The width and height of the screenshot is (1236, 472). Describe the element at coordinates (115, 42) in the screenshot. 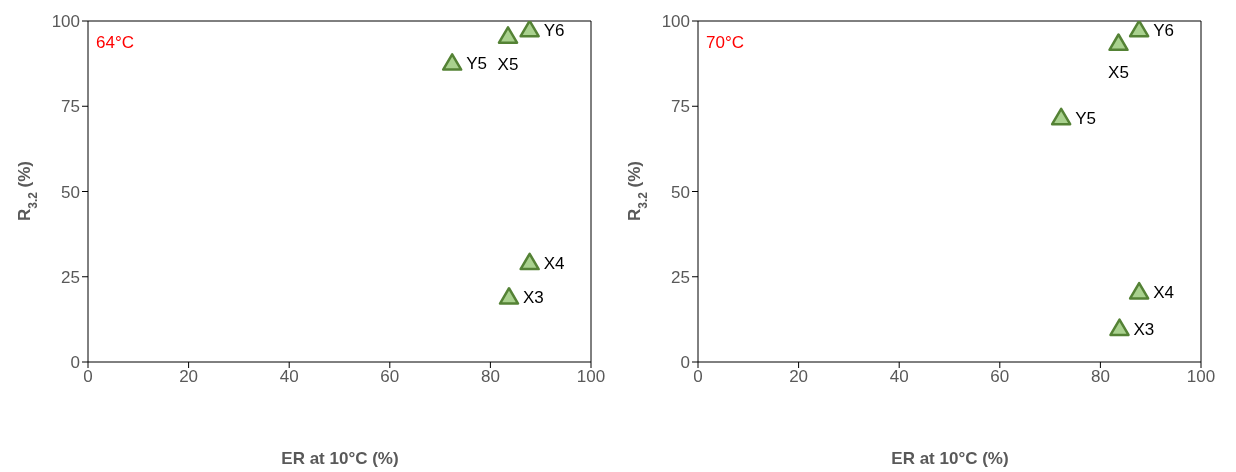

I see `text: 64°C` at that location.